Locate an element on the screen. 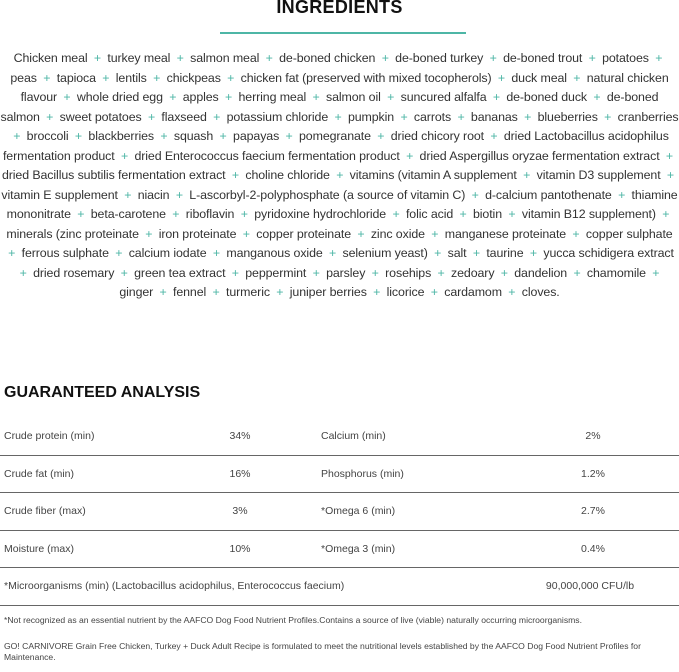  nutrient-label: Phosphorus (min) is located at coordinates (362, 473).